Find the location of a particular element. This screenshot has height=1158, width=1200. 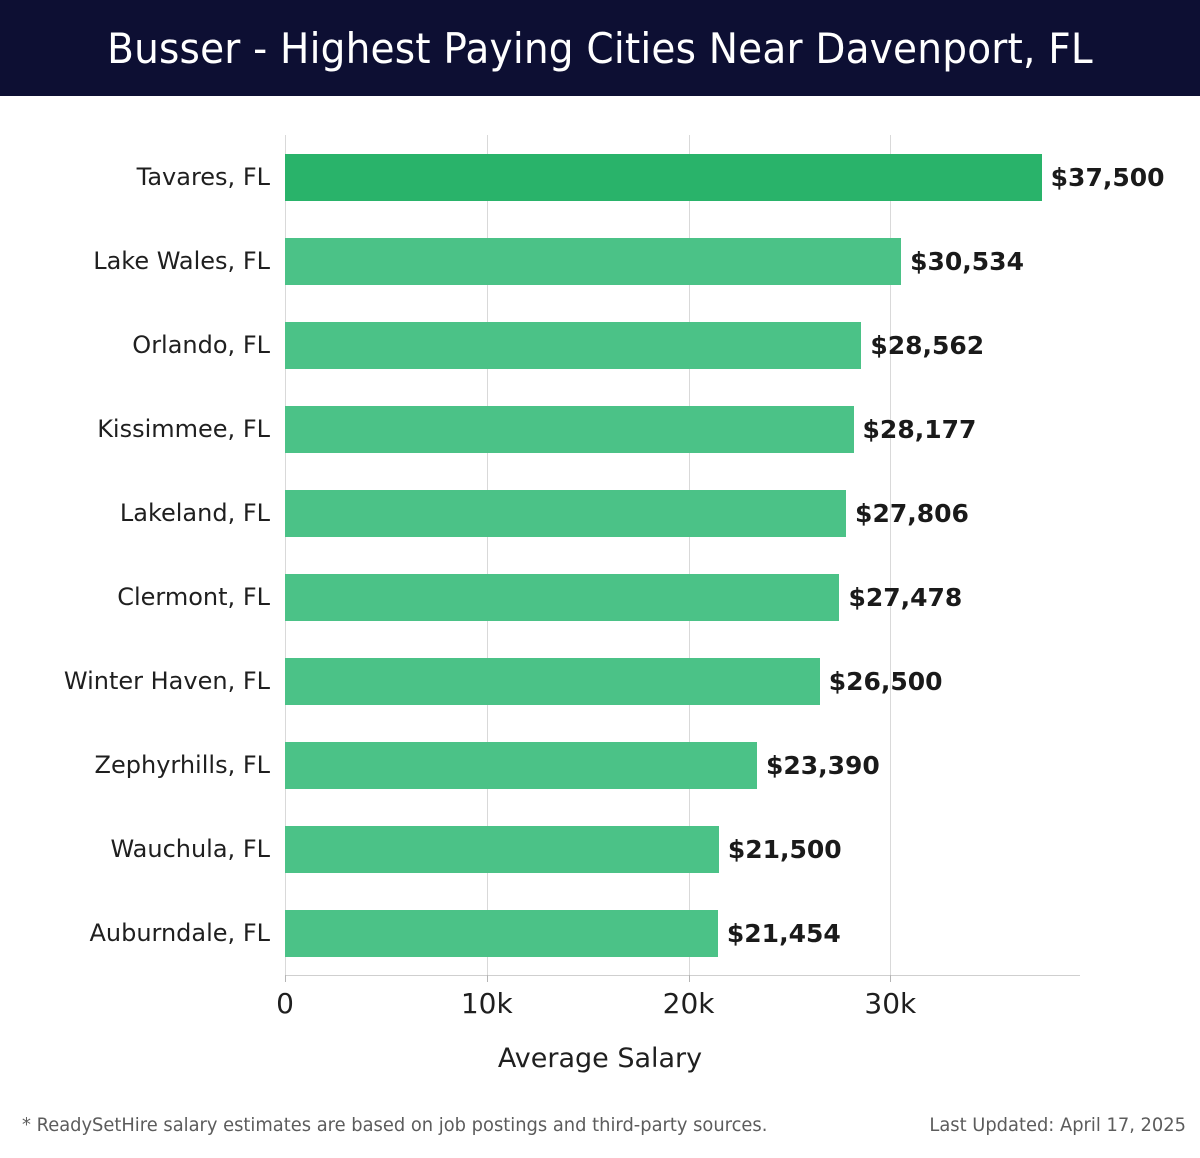

y-axis-label-row: Auburndale, FL is located at coordinates (135, 933).